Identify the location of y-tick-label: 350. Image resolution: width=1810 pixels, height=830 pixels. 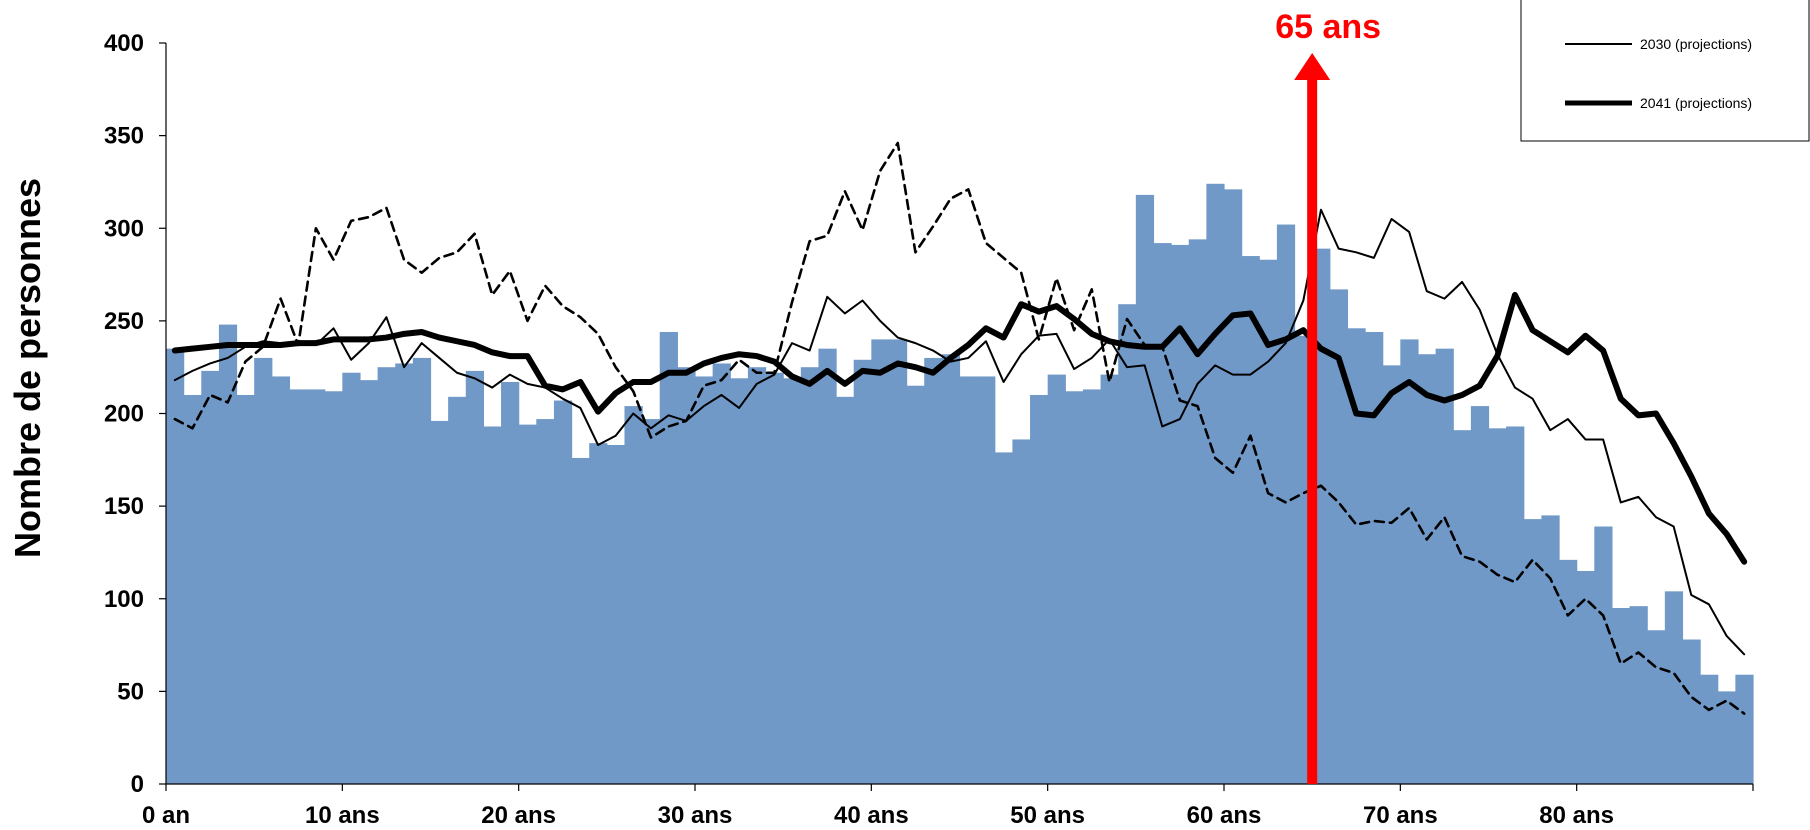
(124, 136).